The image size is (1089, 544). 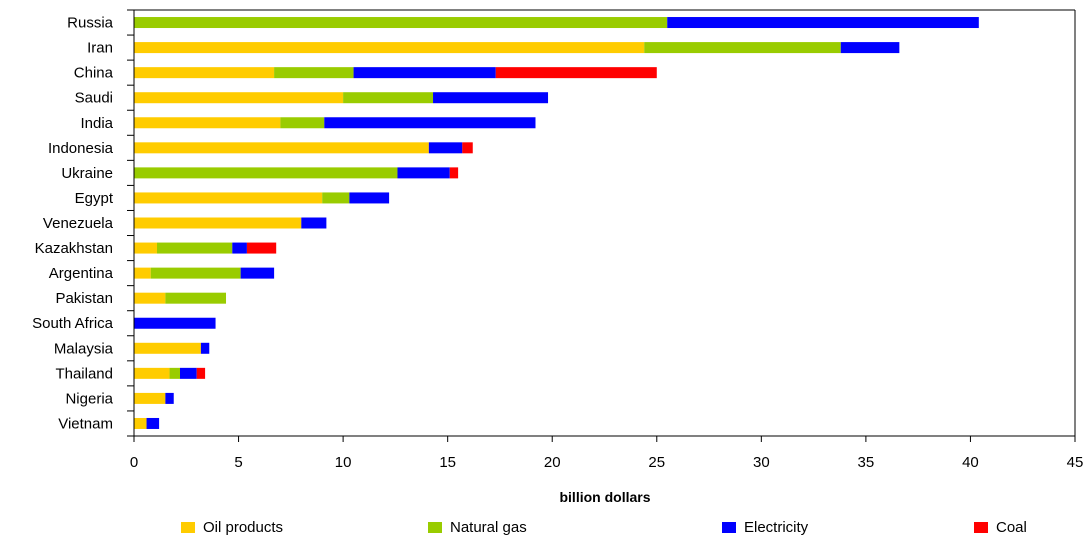 What do you see at coordinates (150, 298) in the screenshot?
I see `bar-pakistan-oil-products` at bounding box center [150, 298].